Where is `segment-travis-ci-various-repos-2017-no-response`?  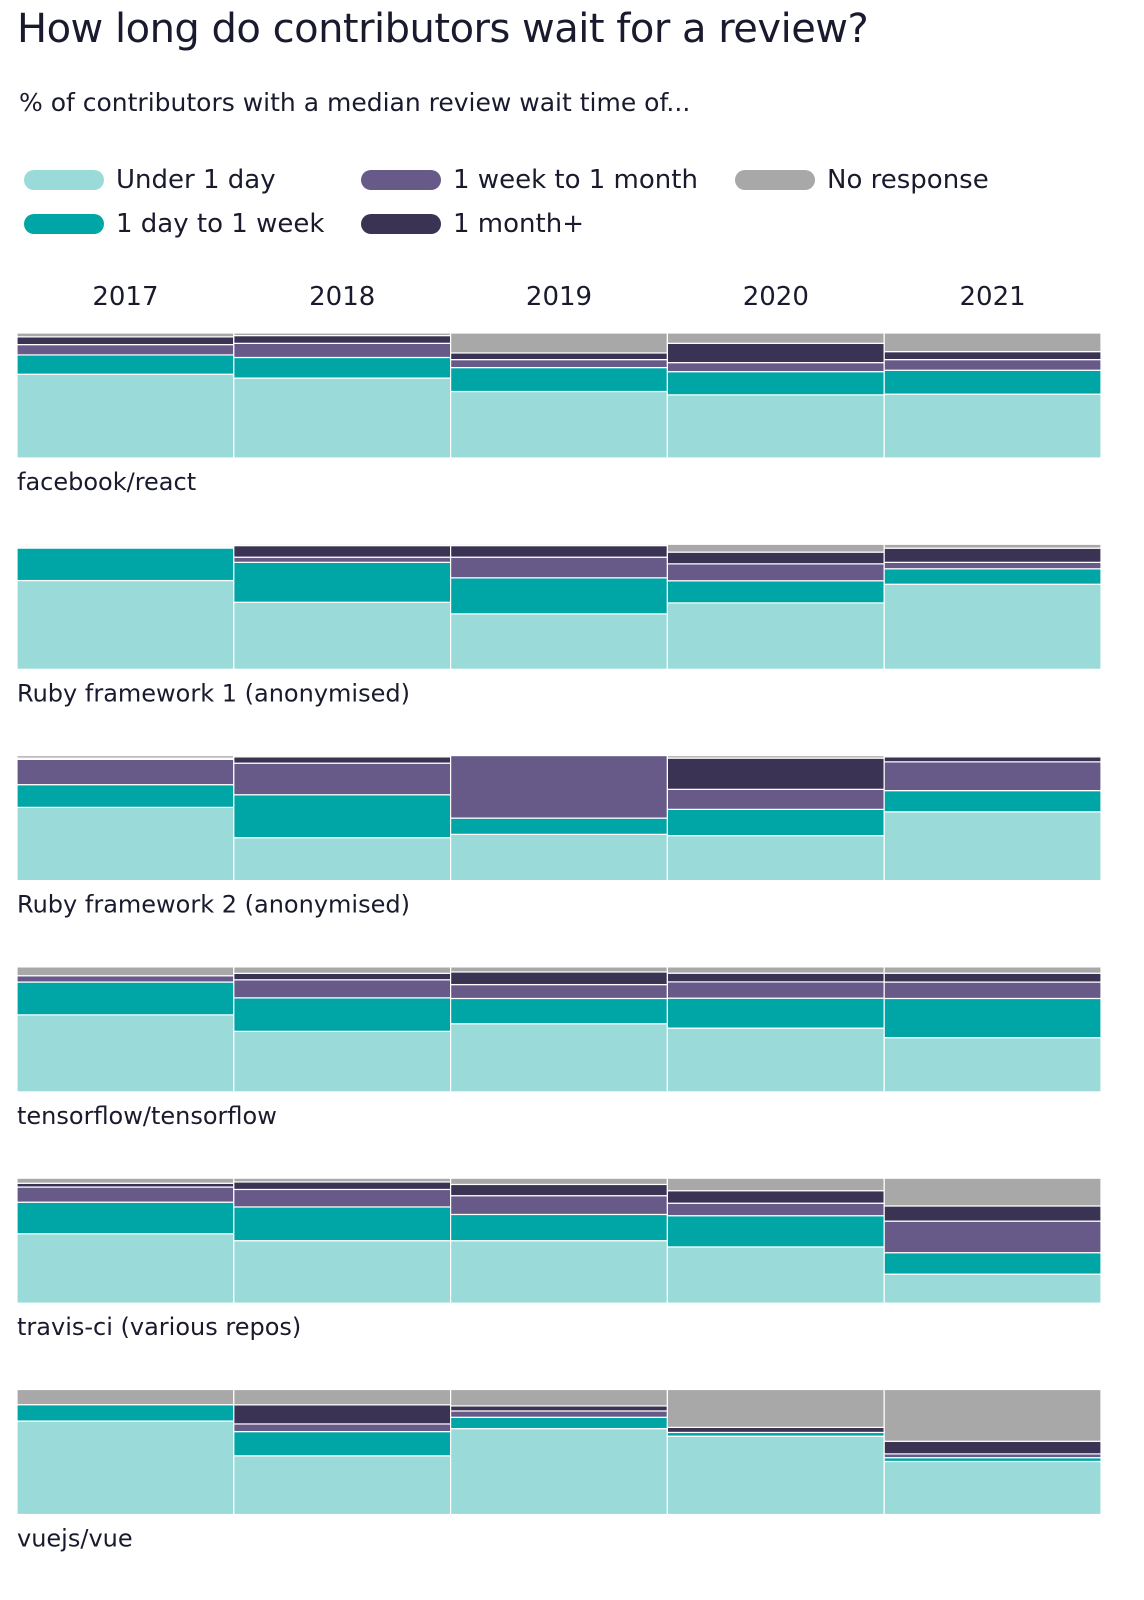
segment-travis-ci-various-repos-2017-no-response is located at coordinates (125, 1180).